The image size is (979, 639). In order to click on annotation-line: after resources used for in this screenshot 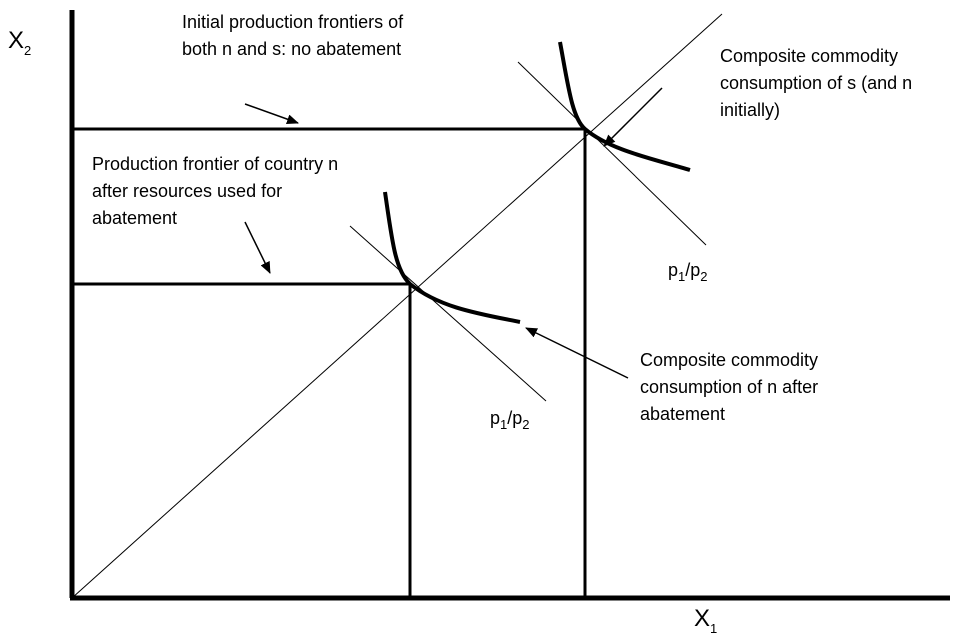, I will do `click(187, 191)`.